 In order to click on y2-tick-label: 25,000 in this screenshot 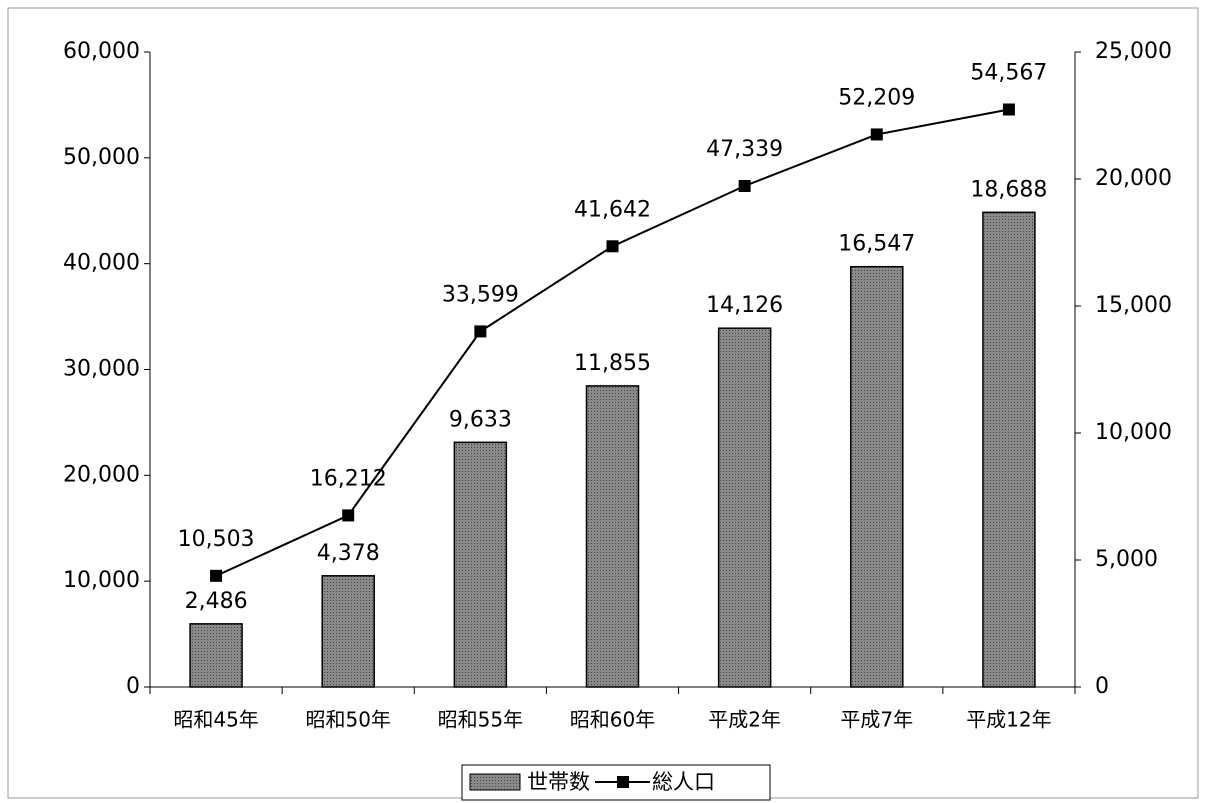, I will do `click(1133, 51)`.